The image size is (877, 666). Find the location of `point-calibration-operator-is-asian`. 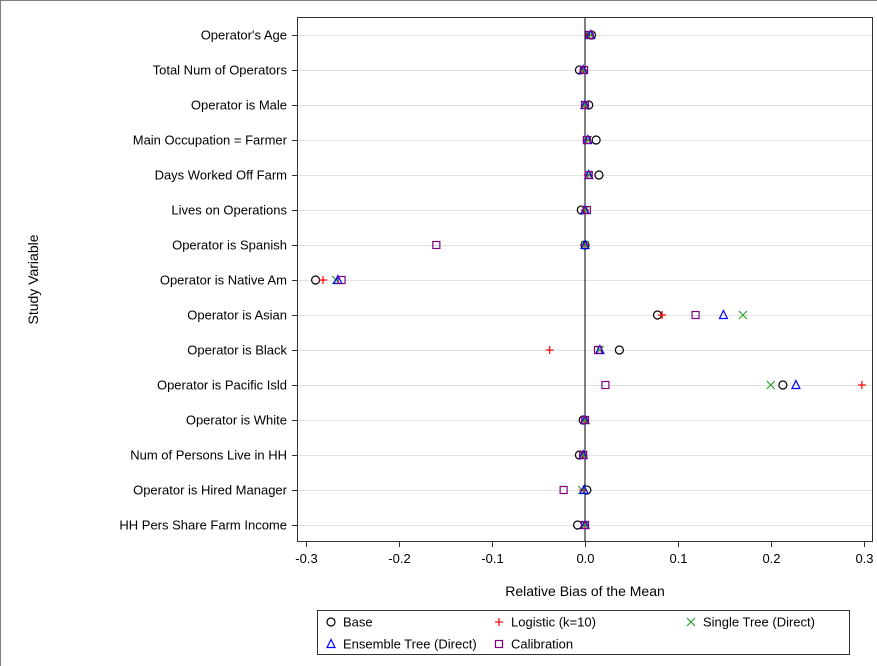

point-calibration-operator-is-asian is located at coordinates (695, 315).